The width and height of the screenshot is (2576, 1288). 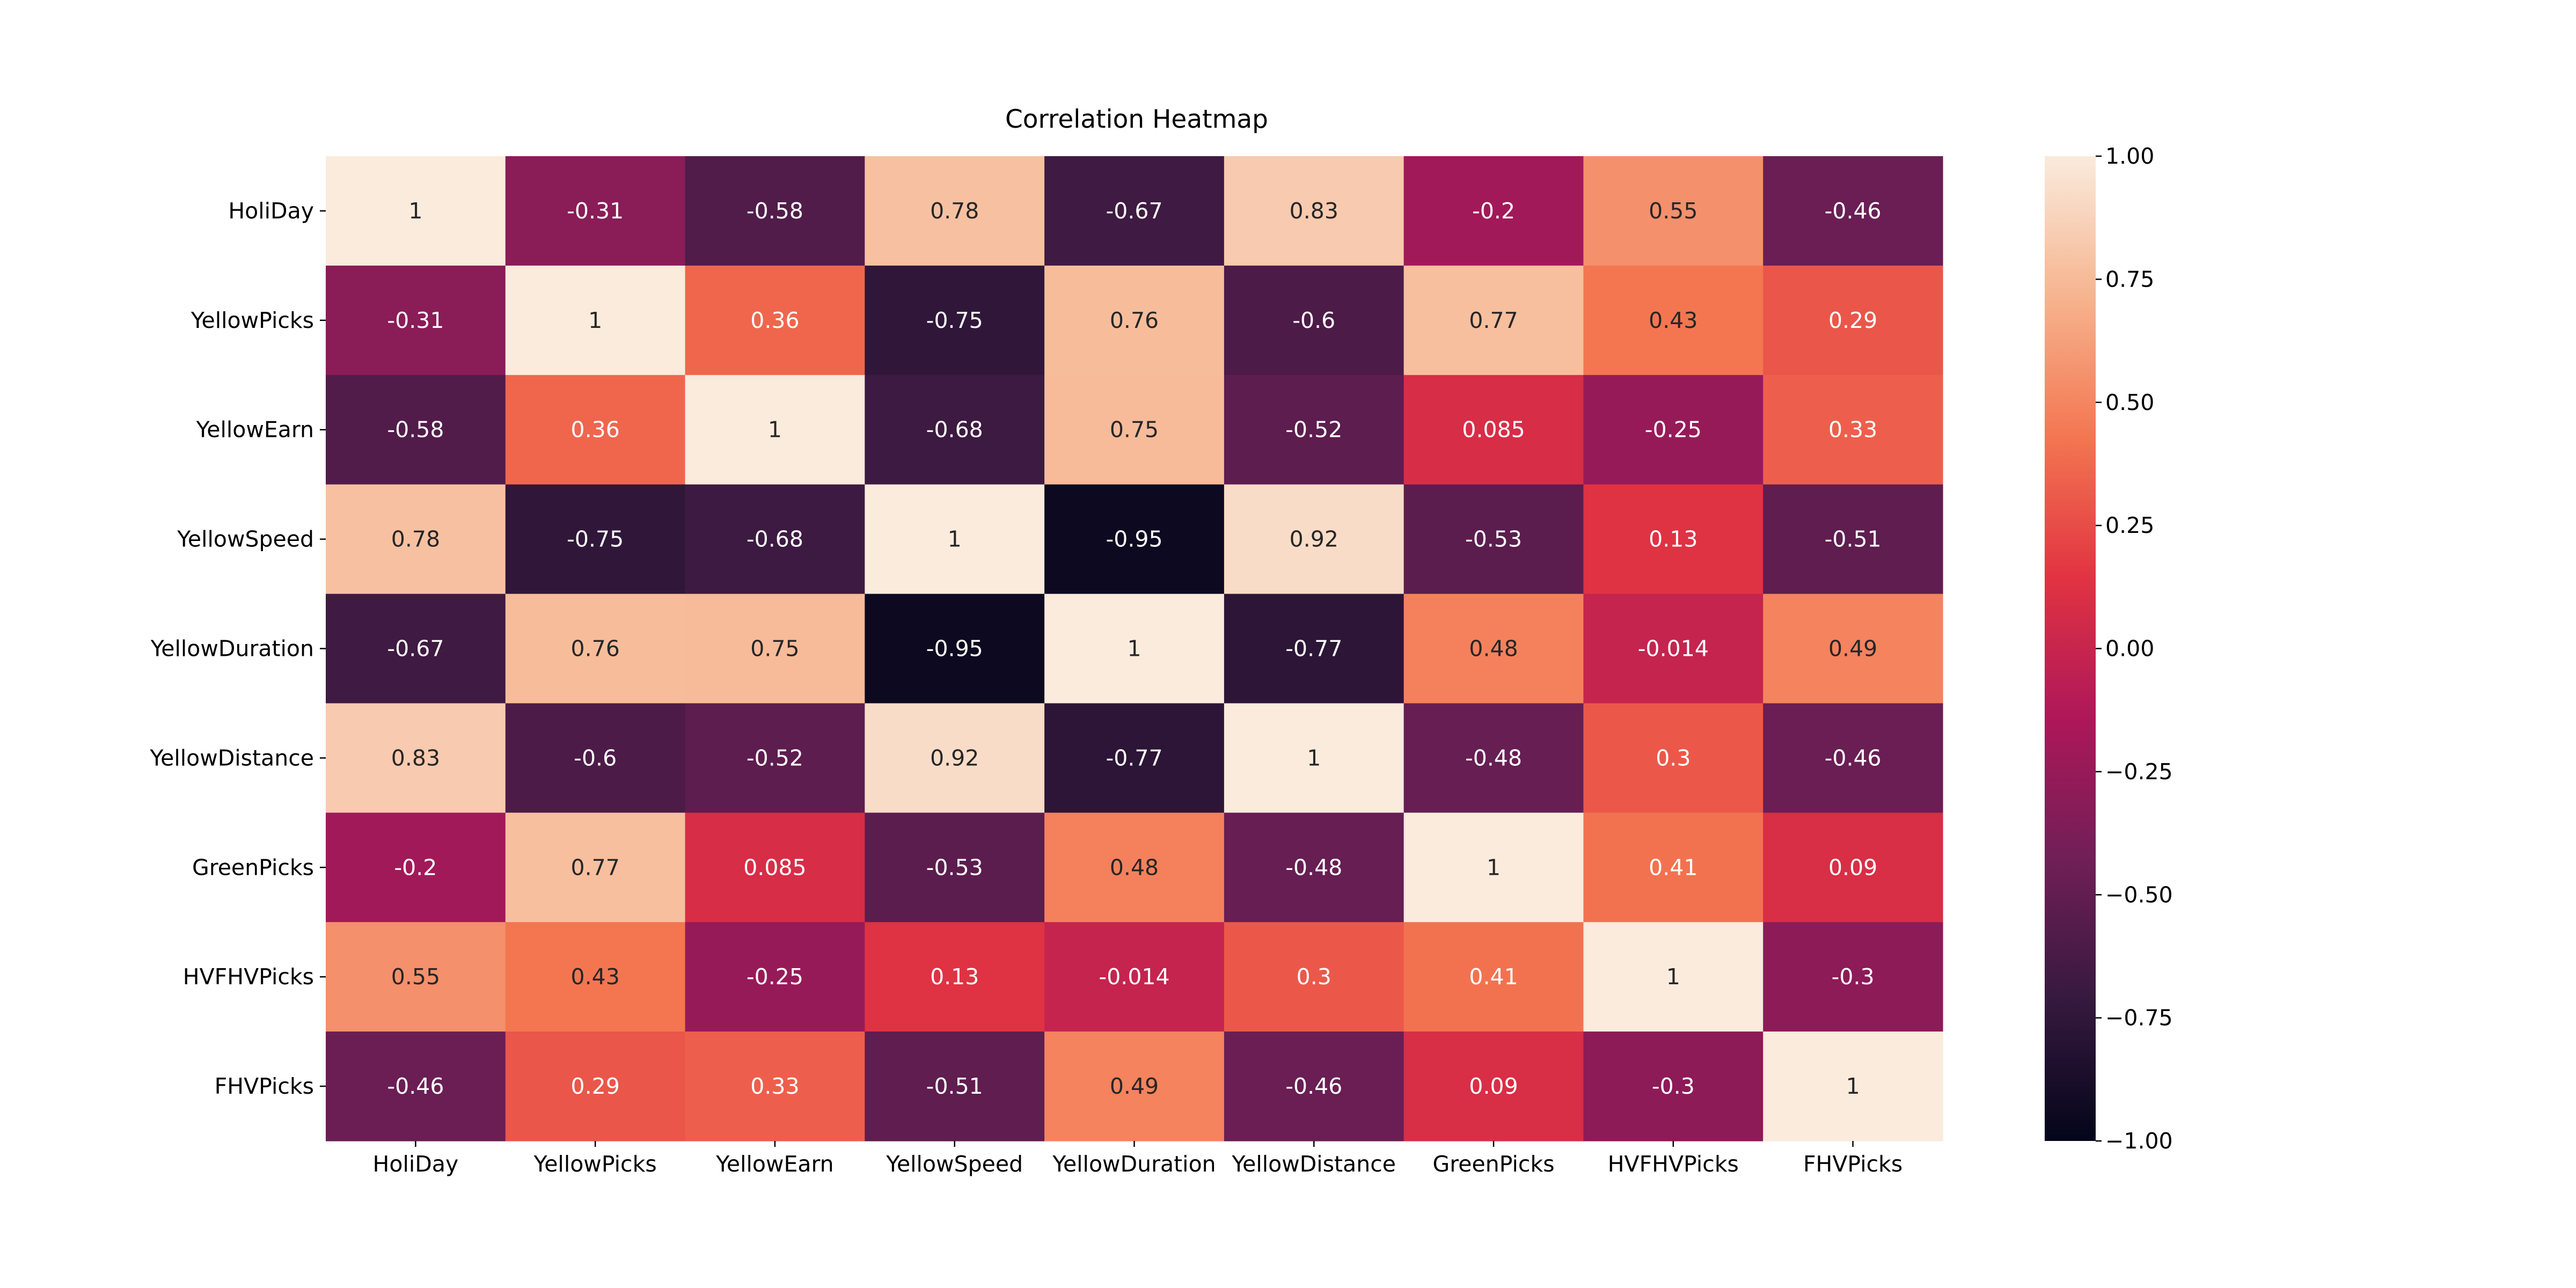 I want to click on cell-value-label: -0.53, so click(x=1493, y=539).